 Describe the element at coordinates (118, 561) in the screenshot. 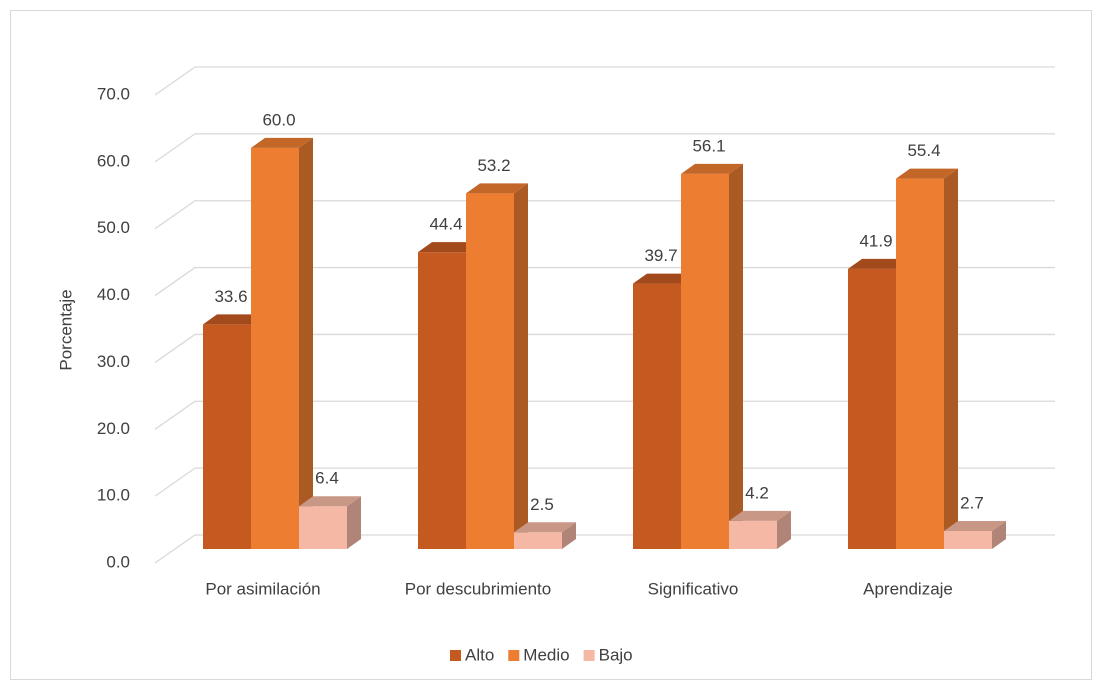

I see `y-tick-label: 0.0` at that location.